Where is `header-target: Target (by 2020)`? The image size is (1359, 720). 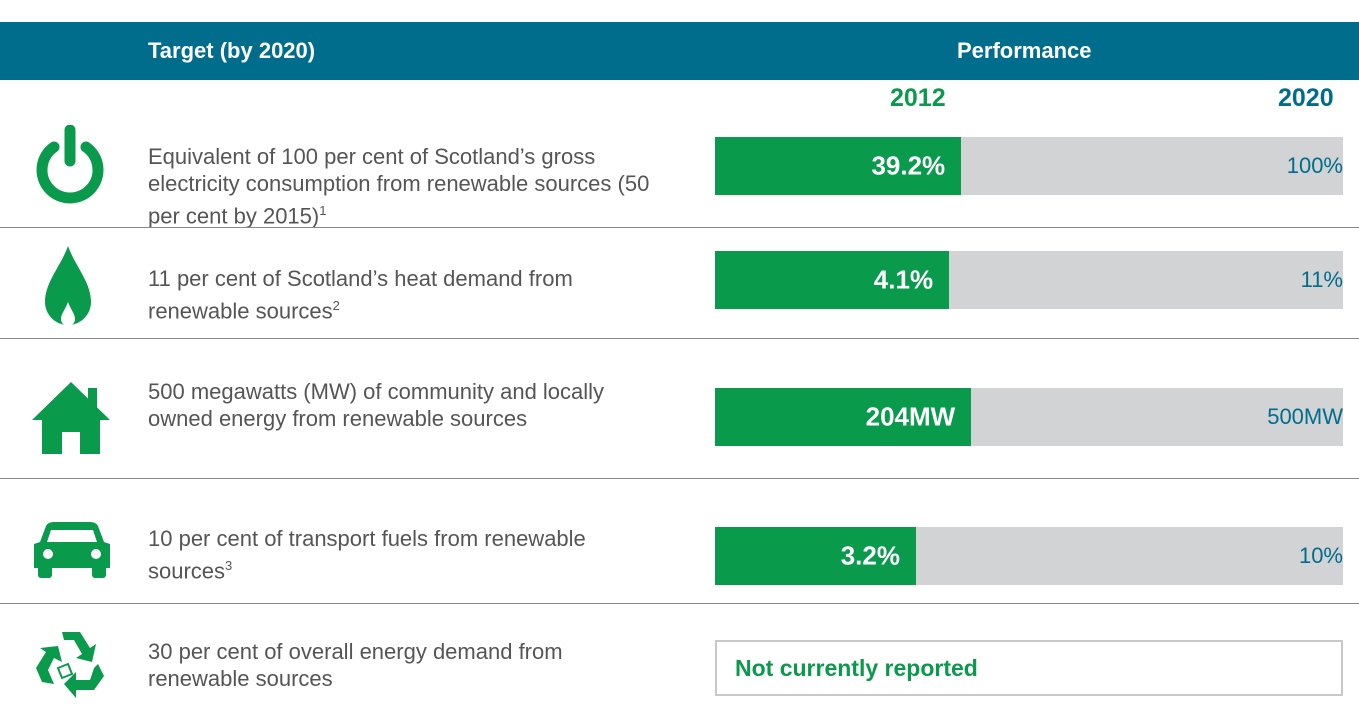 header-target: Target (by 2020) is located at coordinates (232, 50).